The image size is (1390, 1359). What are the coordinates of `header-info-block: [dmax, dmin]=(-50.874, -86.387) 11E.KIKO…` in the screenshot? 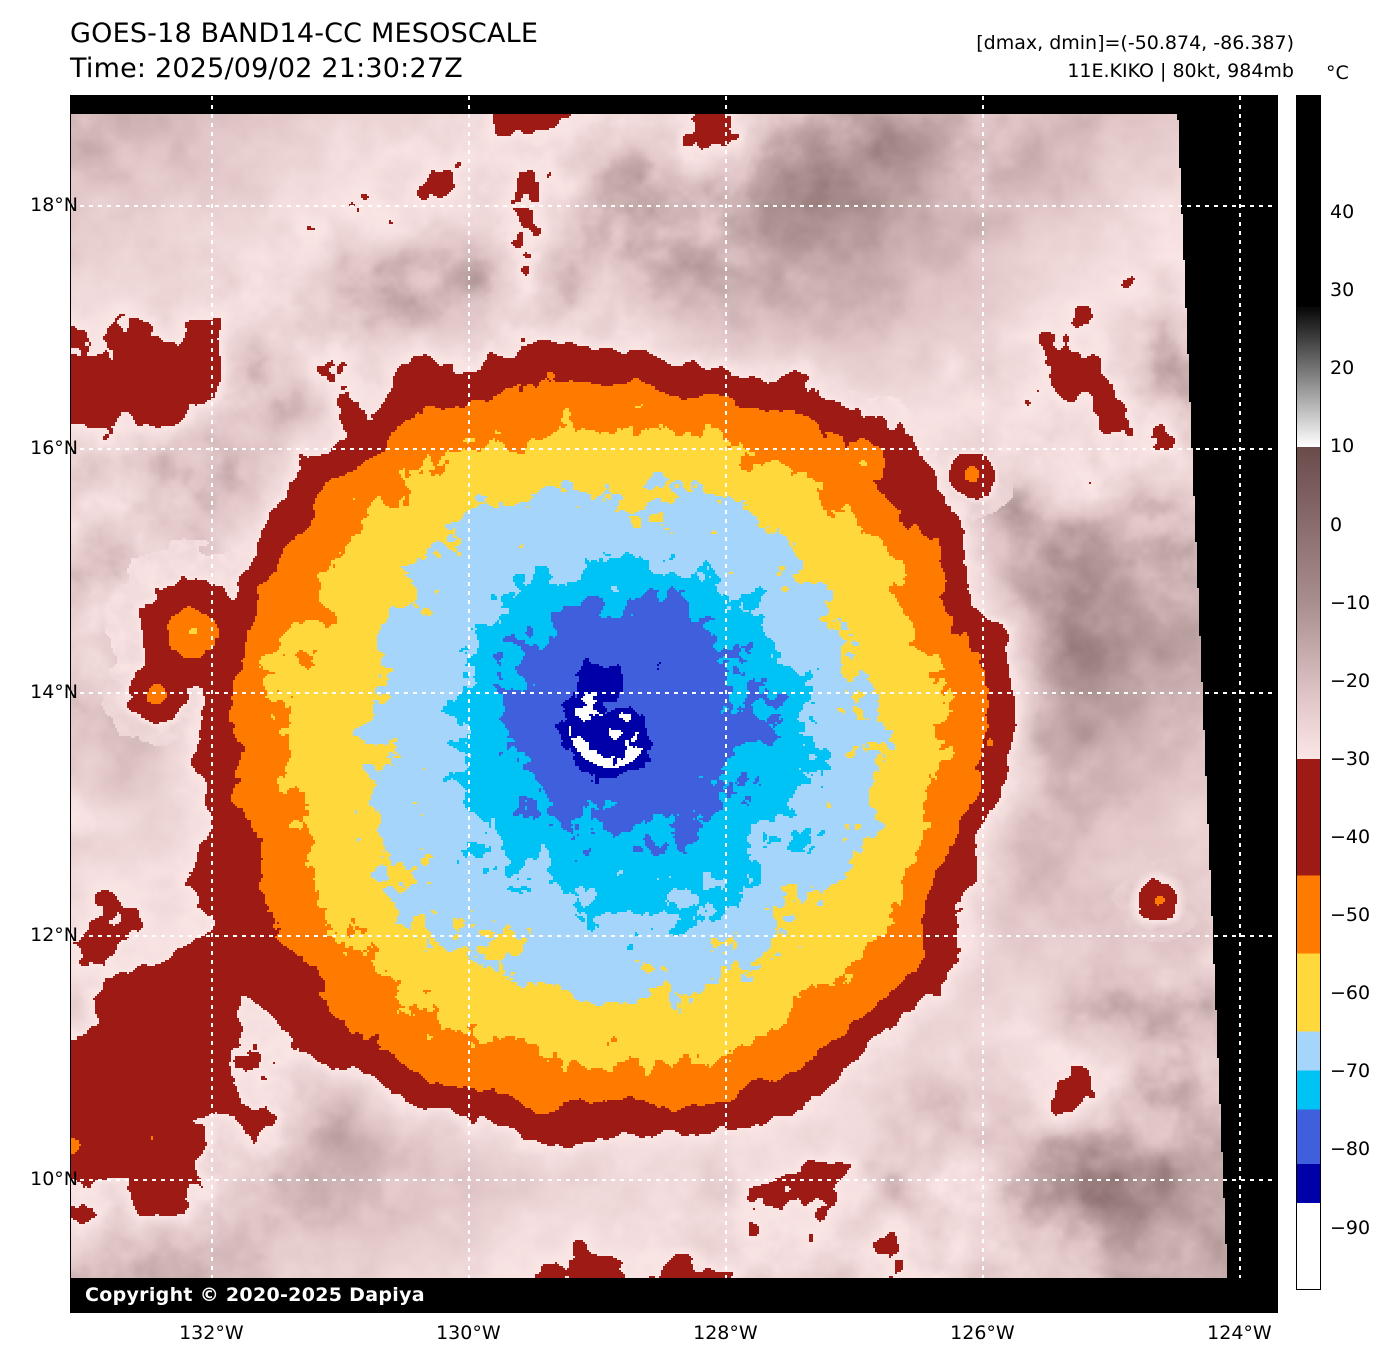 It's located at (1135, 57).